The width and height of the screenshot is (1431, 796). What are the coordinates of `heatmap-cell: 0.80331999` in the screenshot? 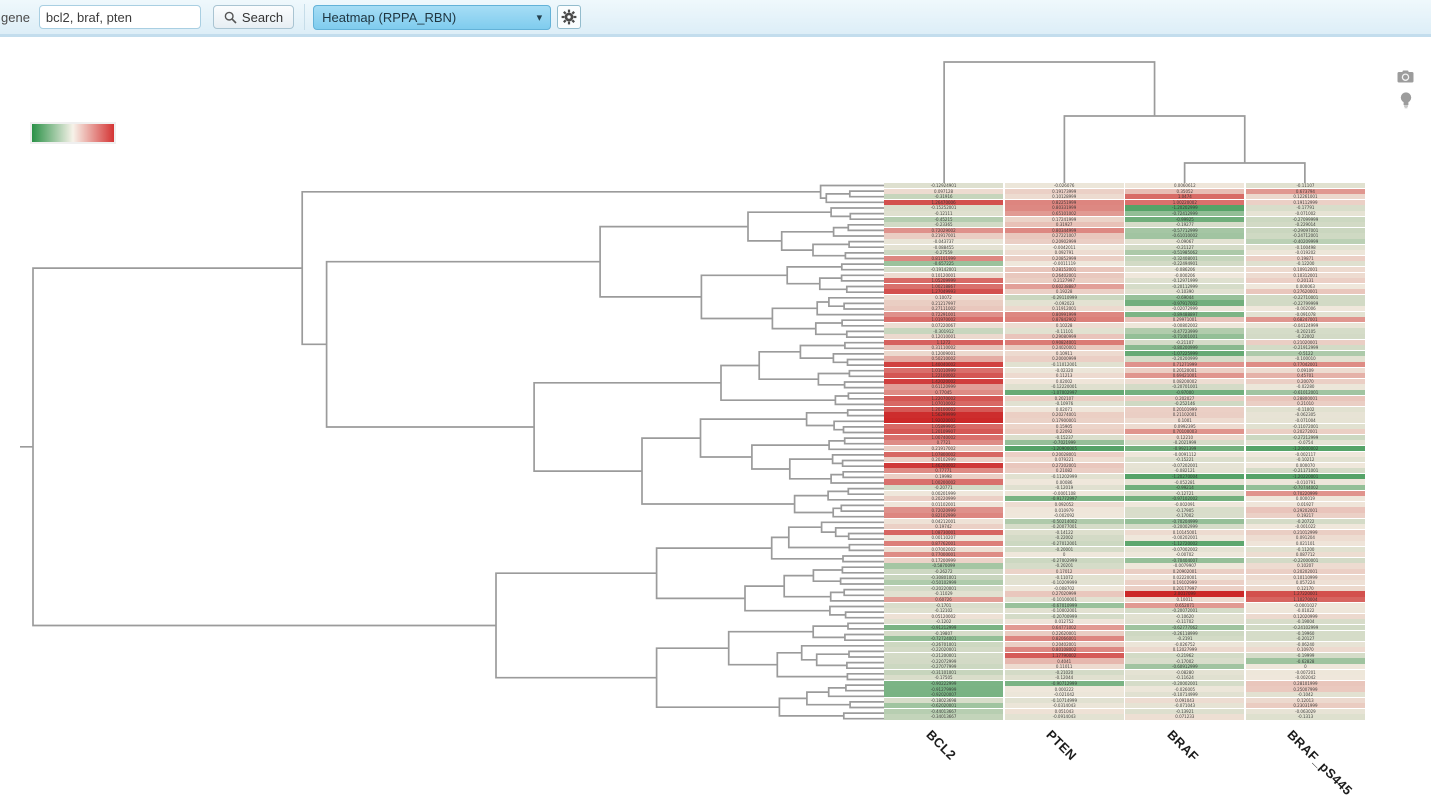 It's located at (1064, 208).